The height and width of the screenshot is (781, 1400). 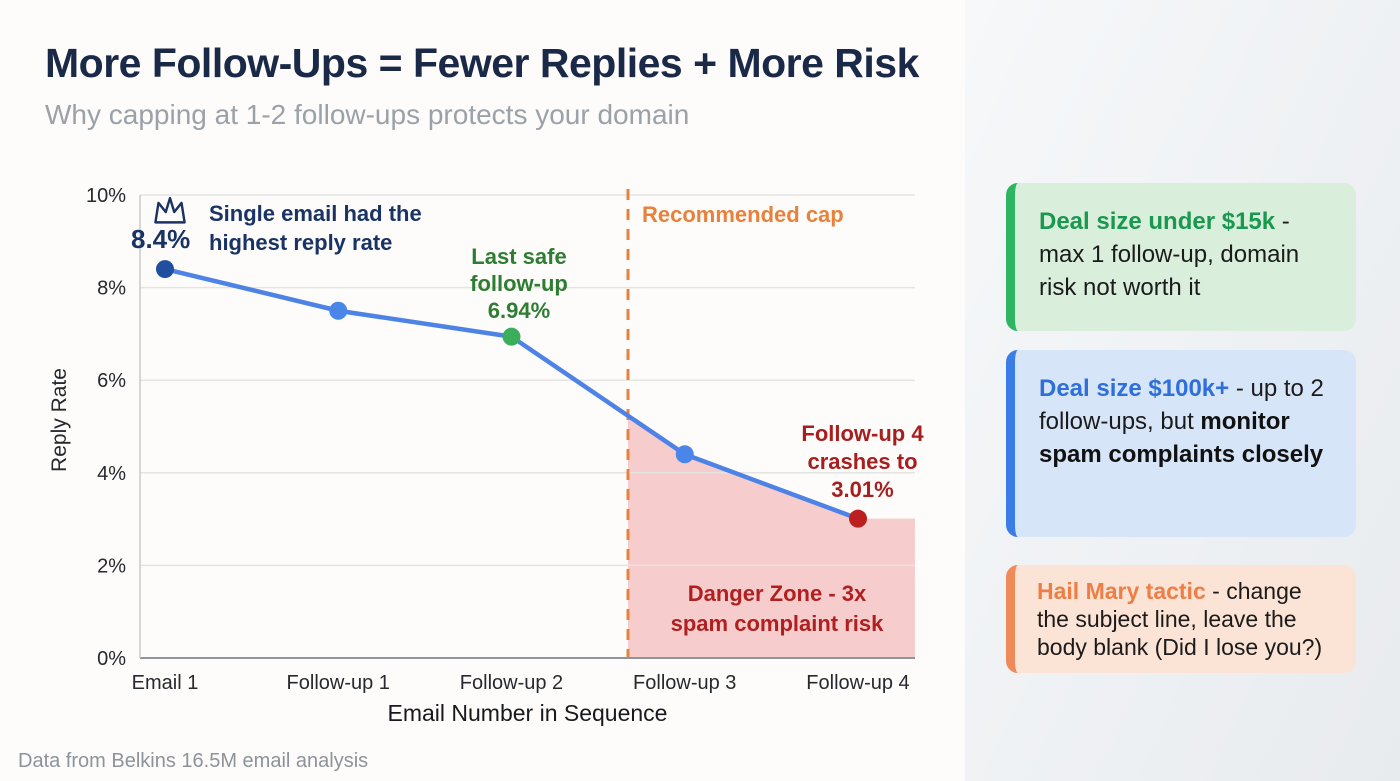 What do you see at coordinates (684, 683) in the screenshot?
I see `svg-text: Follow-up 3` at bounding box center [684, 683].